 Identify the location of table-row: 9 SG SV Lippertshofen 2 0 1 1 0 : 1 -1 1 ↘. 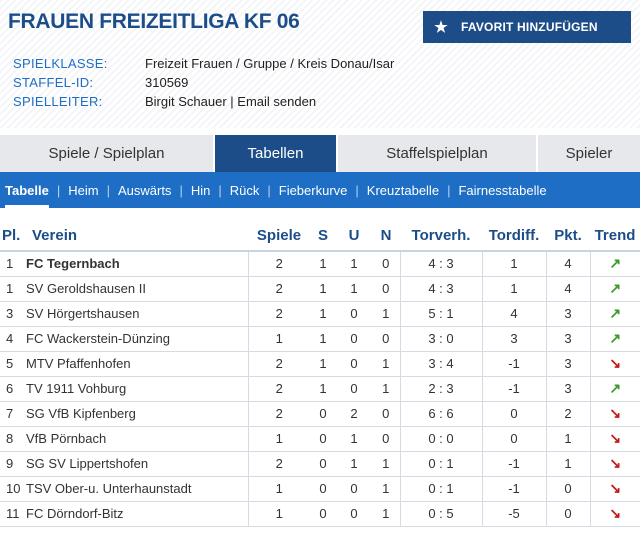
(320, 464).